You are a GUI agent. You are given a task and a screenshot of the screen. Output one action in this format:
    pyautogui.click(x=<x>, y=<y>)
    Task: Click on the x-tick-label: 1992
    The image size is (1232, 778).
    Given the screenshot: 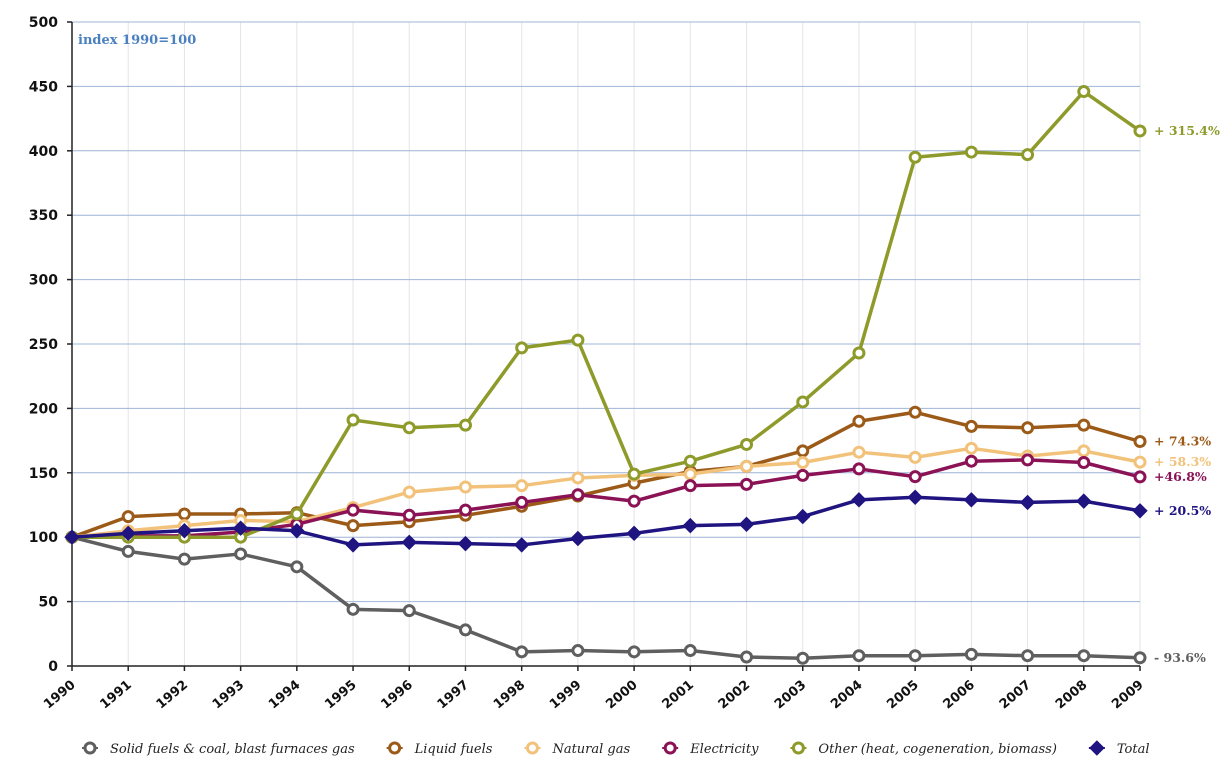 What is the action you would take?
    pyautogui.click(x=172, y=695)
    